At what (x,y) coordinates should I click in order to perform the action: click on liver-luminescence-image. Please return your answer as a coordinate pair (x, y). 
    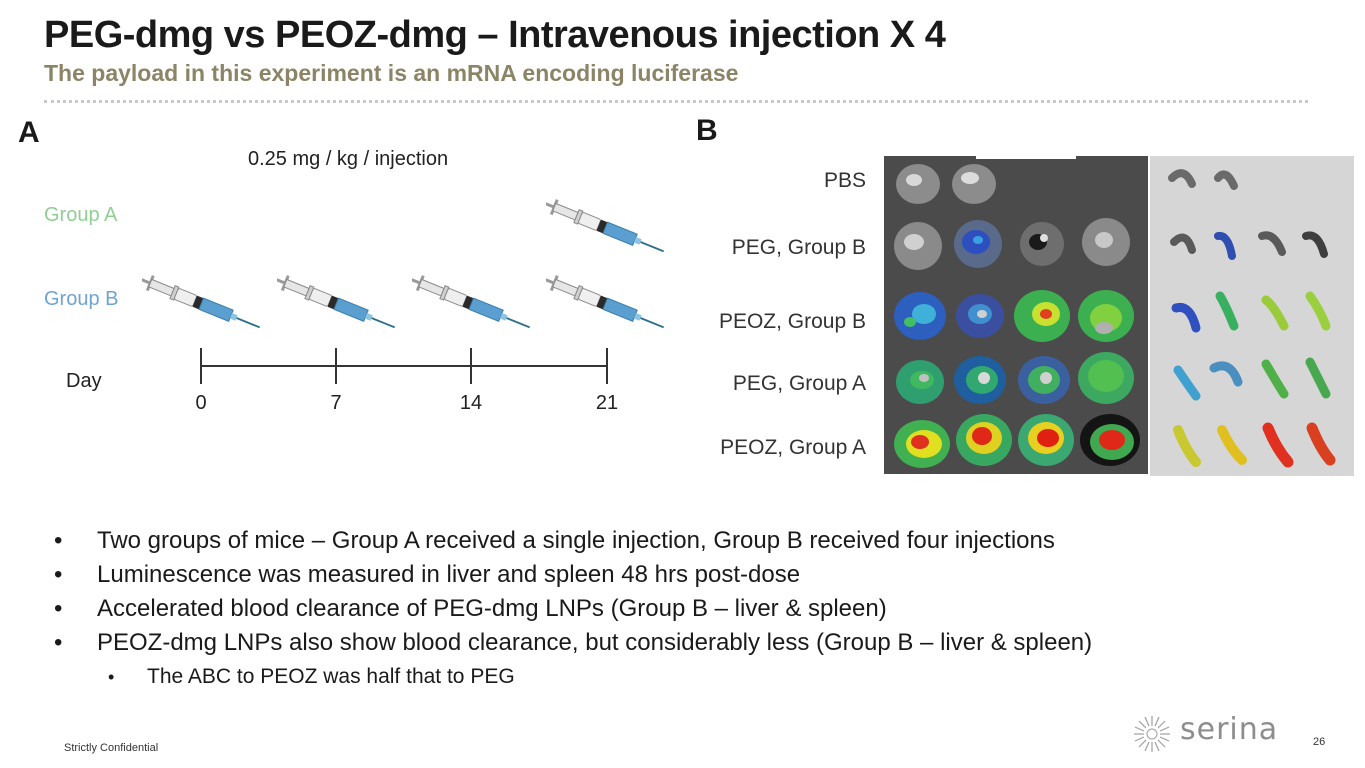
    Looking at the image, I should click on (1016, 315).